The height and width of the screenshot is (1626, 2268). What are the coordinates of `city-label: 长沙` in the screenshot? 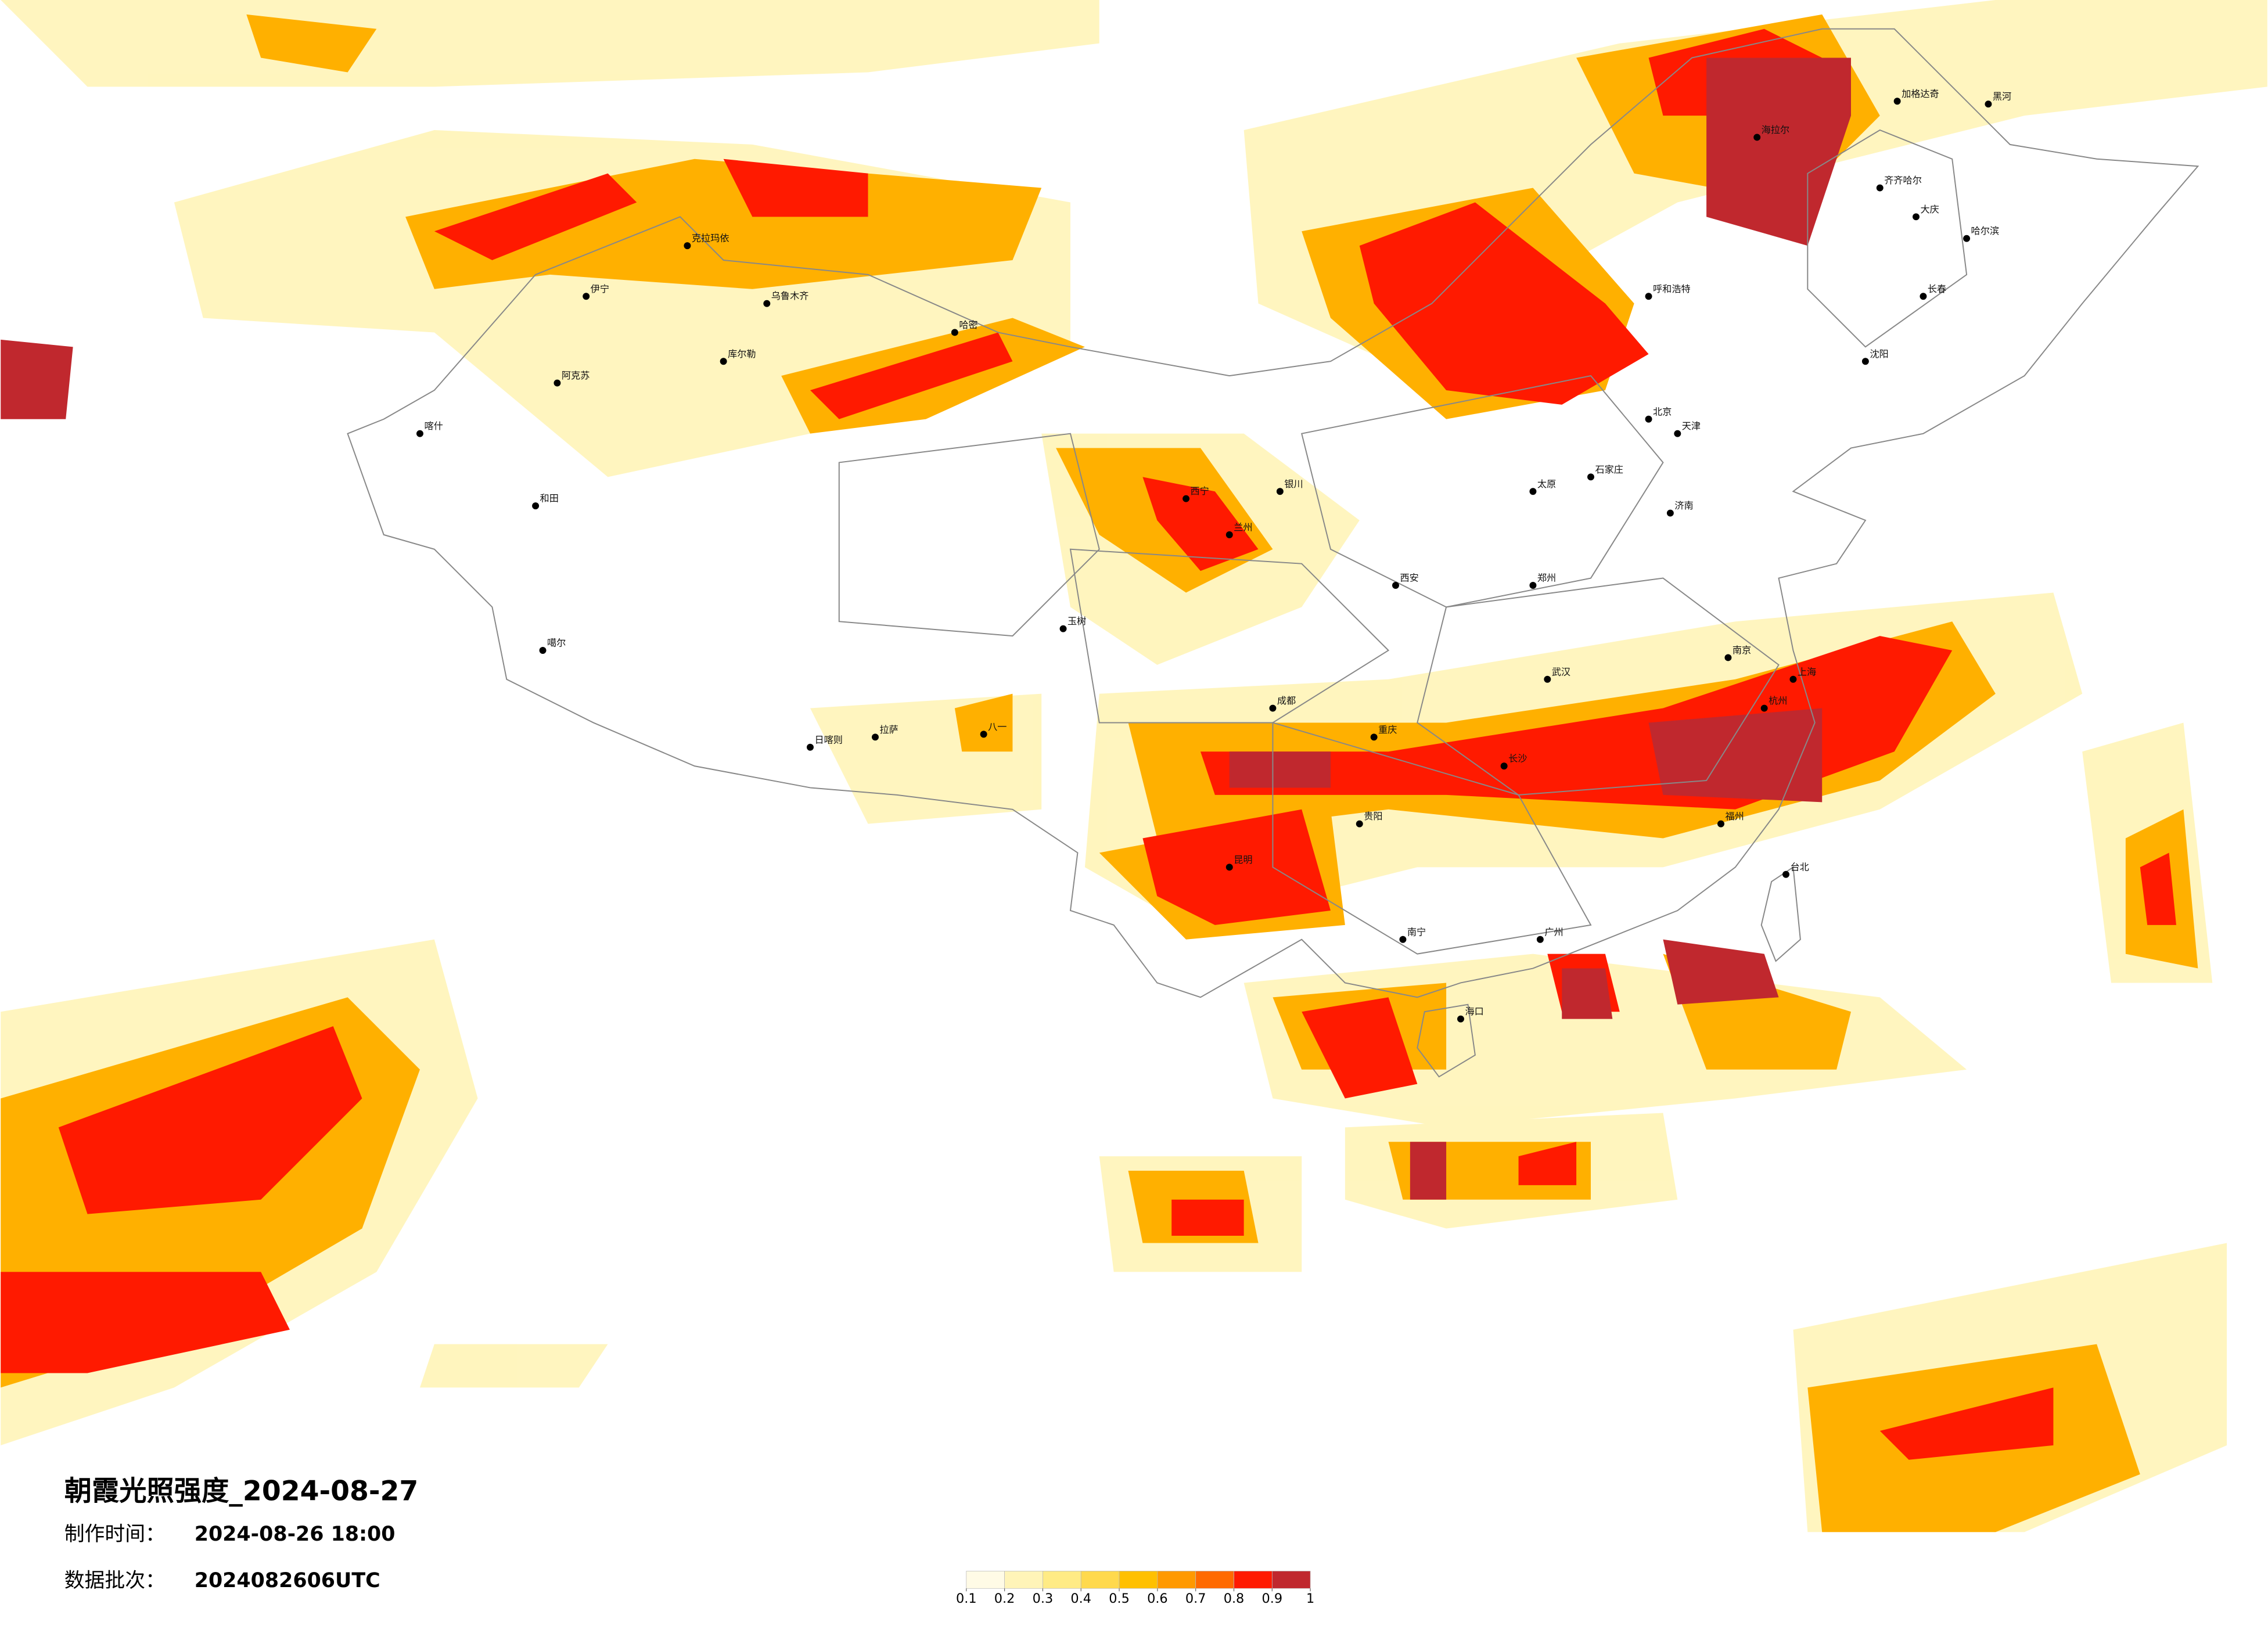 It's located at (1517, 758).